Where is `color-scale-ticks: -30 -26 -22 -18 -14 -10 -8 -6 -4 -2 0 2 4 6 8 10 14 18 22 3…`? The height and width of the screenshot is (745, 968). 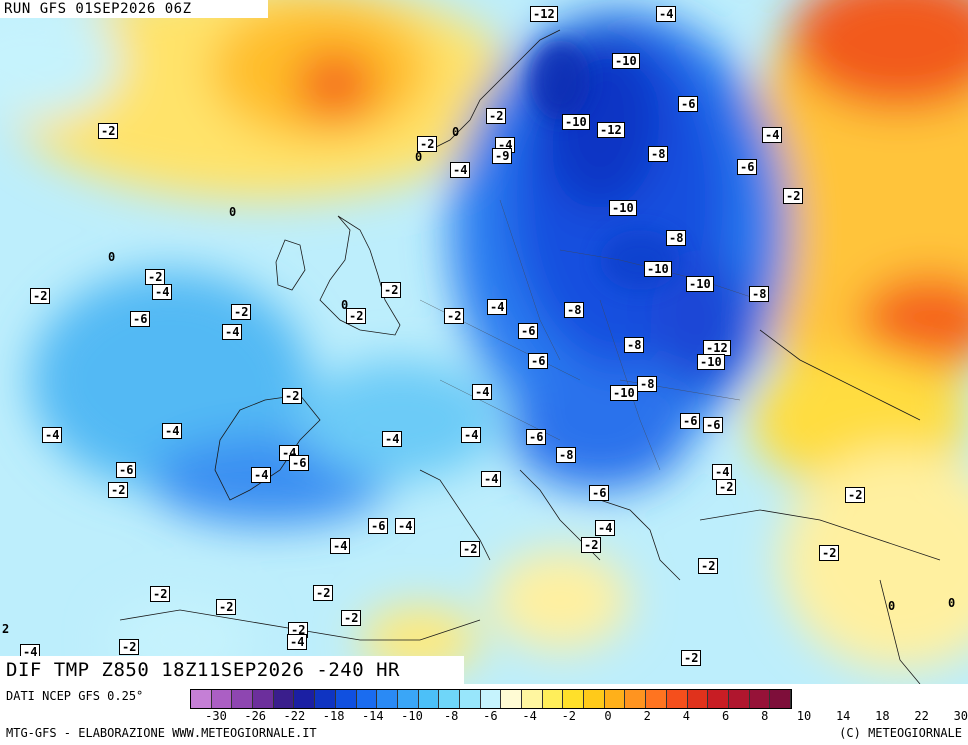 color-scale-ticks: -30 -26 -22 -18 -14 -10 -8 -6 -4 -2 0 2 4 6 8 10 14 18 22 3… is located at coordinates (579, 717).